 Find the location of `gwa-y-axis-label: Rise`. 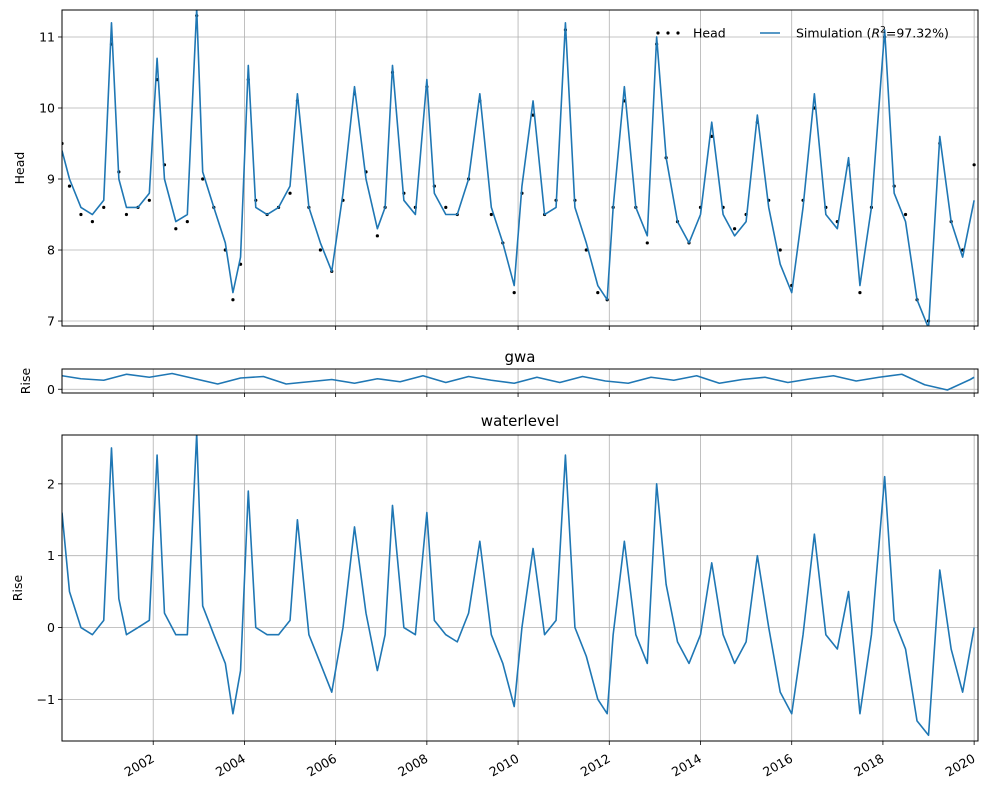

gwa-y-axis-label: Rise is located at coordinates (25, 381).